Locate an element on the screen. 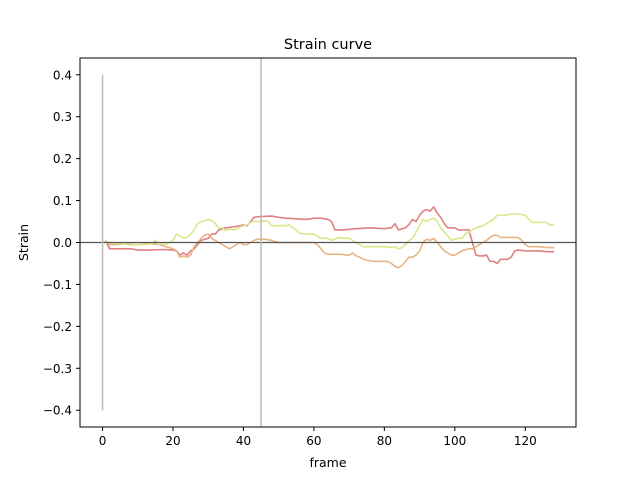 This screenshot has height=480, width=640. x-tick-label: 0 is located at coordinates (103, 441).